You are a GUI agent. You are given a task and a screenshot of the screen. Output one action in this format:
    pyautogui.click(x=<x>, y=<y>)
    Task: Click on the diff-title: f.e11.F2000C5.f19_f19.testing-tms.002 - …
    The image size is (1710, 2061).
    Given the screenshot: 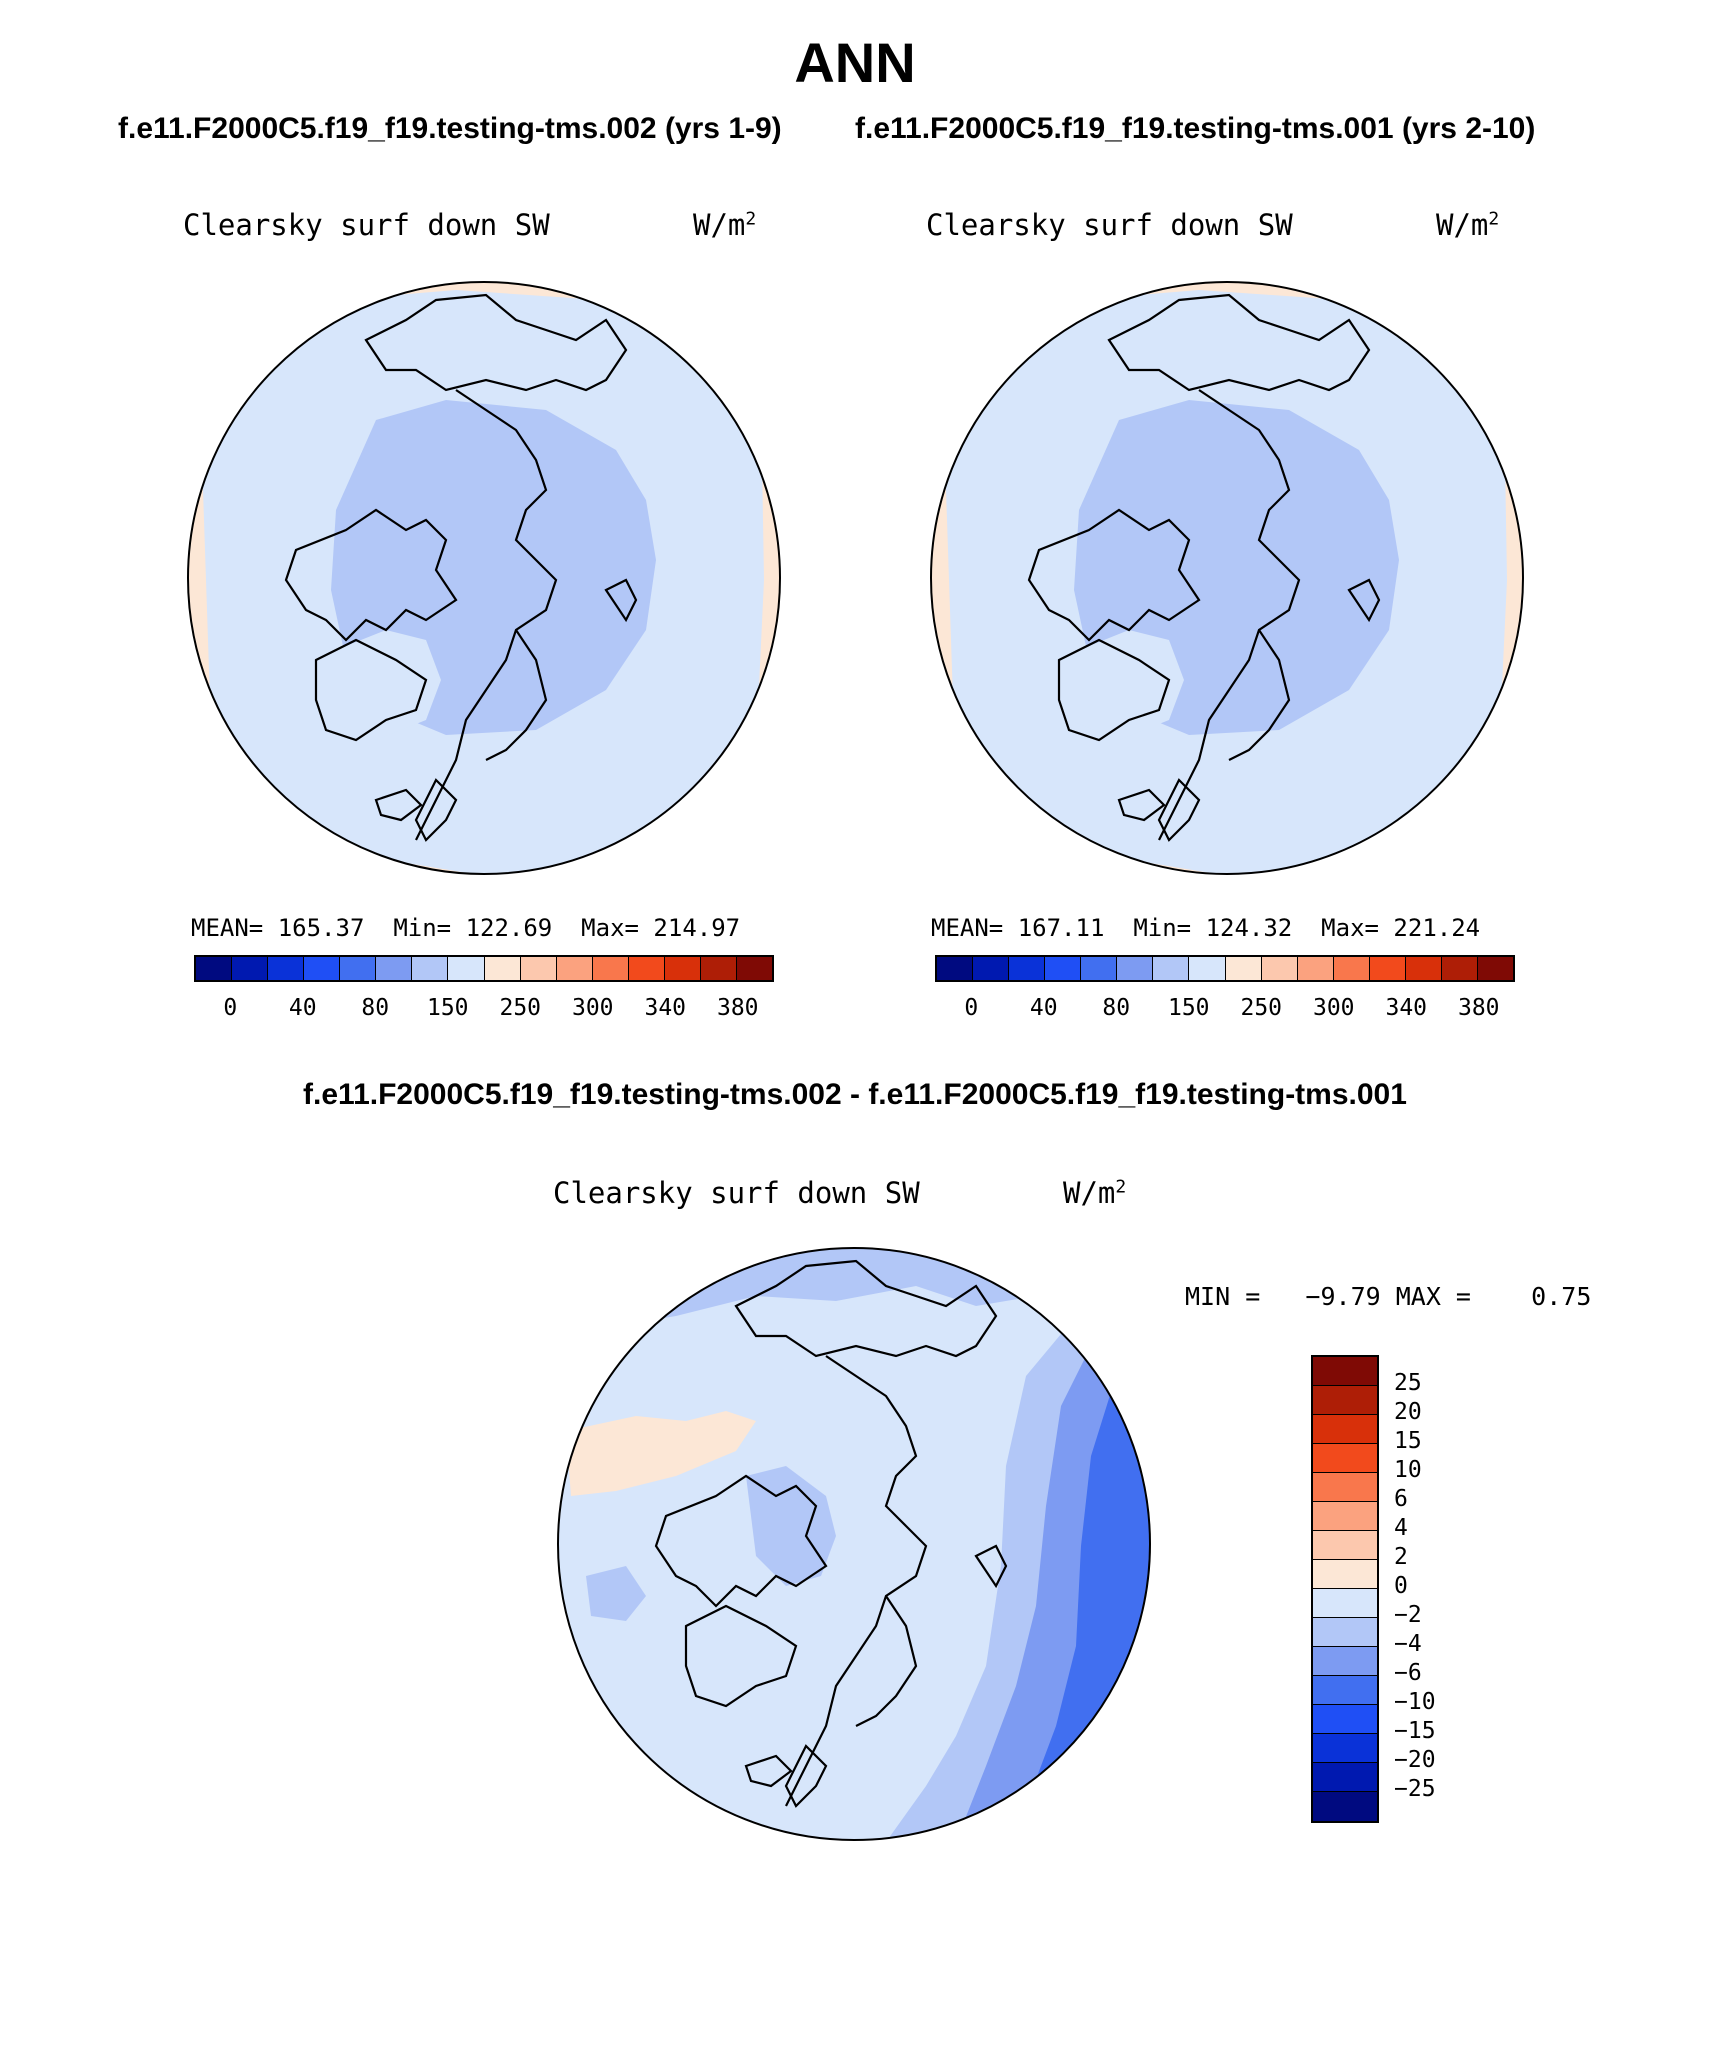 What is the action you would take?
    pyautogui.click(x=855, y=1094)
    